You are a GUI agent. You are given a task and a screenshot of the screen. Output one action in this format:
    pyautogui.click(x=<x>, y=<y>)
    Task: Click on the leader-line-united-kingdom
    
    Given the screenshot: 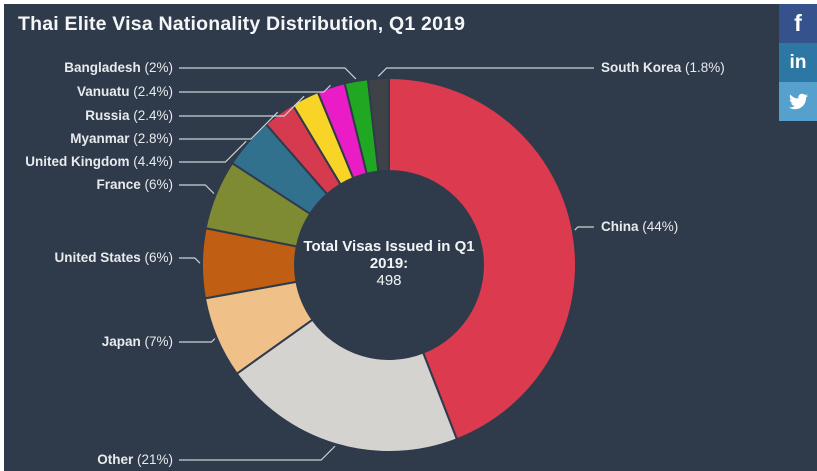 What is the action you would take?
    pyautogui.click(x=213, y=151)
    